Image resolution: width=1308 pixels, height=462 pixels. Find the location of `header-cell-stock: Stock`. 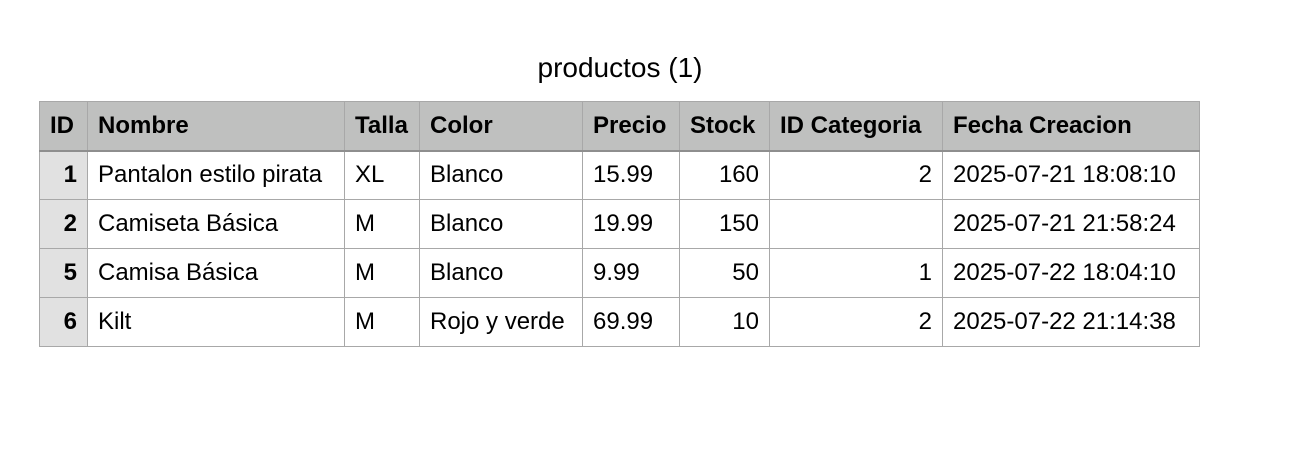

header-cell-stock: Stock is located at coordinates (724, 126).